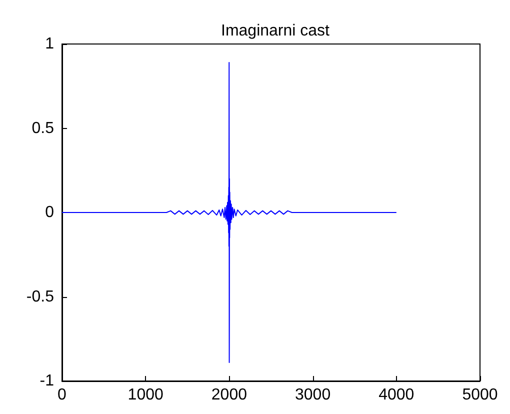 Image resolution: width=510 pixels, height=414 pixels. Describe the element at coordinates (146, 395) in the screenshot. I see `x-tick-label: 1000` at that location.